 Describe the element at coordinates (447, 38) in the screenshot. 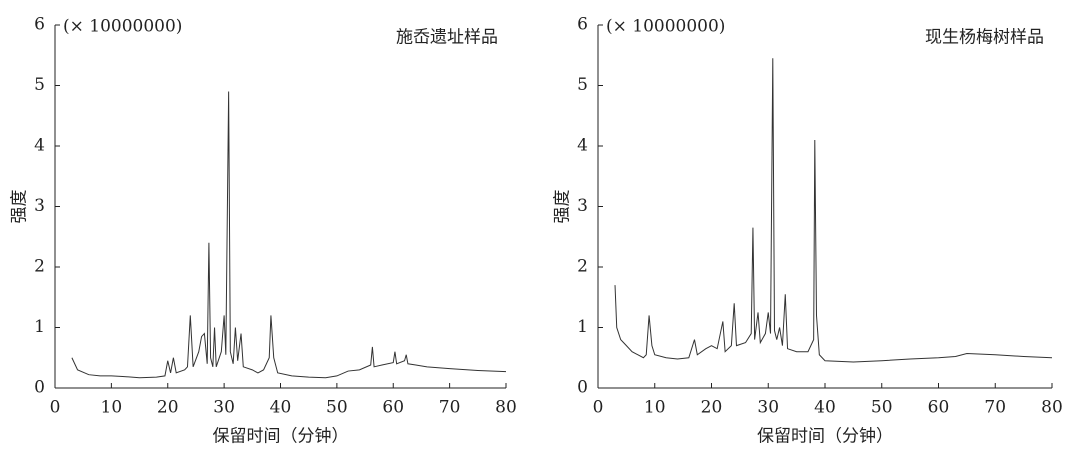

I see `panel-title: 施岙遗址样品` at that location.